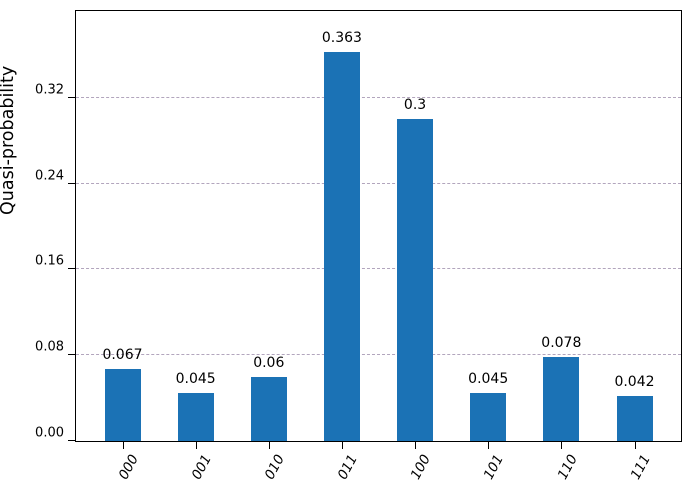 This screenshot has width=690, height=490. I want to click on x-tick-label: 001, so click(201, 467).